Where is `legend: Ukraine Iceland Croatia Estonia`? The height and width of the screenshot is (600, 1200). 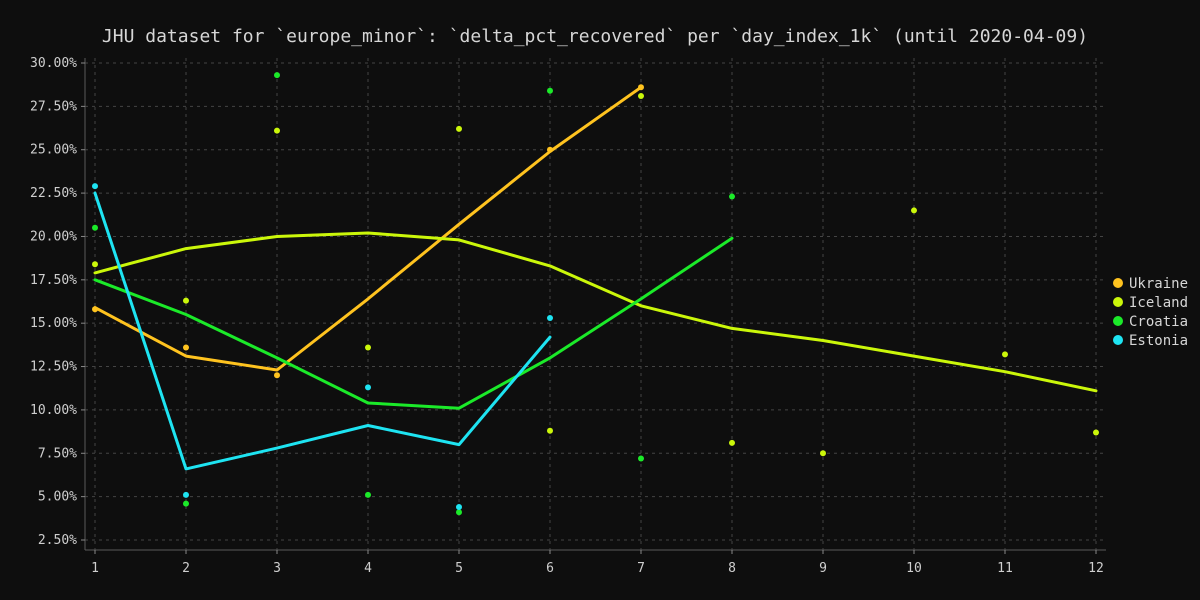 legend: Ukraine Iceland Croatia Estonia is located at coordinates (1150, 312).